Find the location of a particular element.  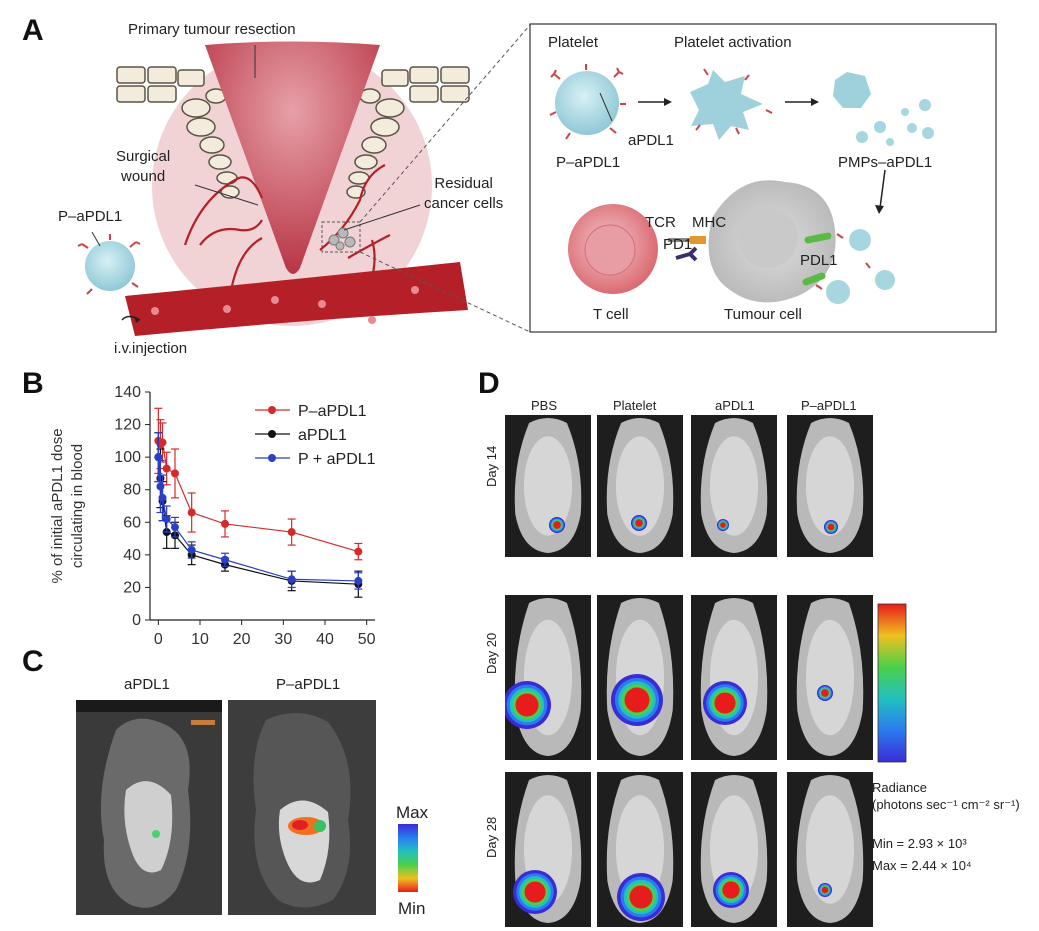

row-label-day28: Day 28 is located at coordinates (491, 837).